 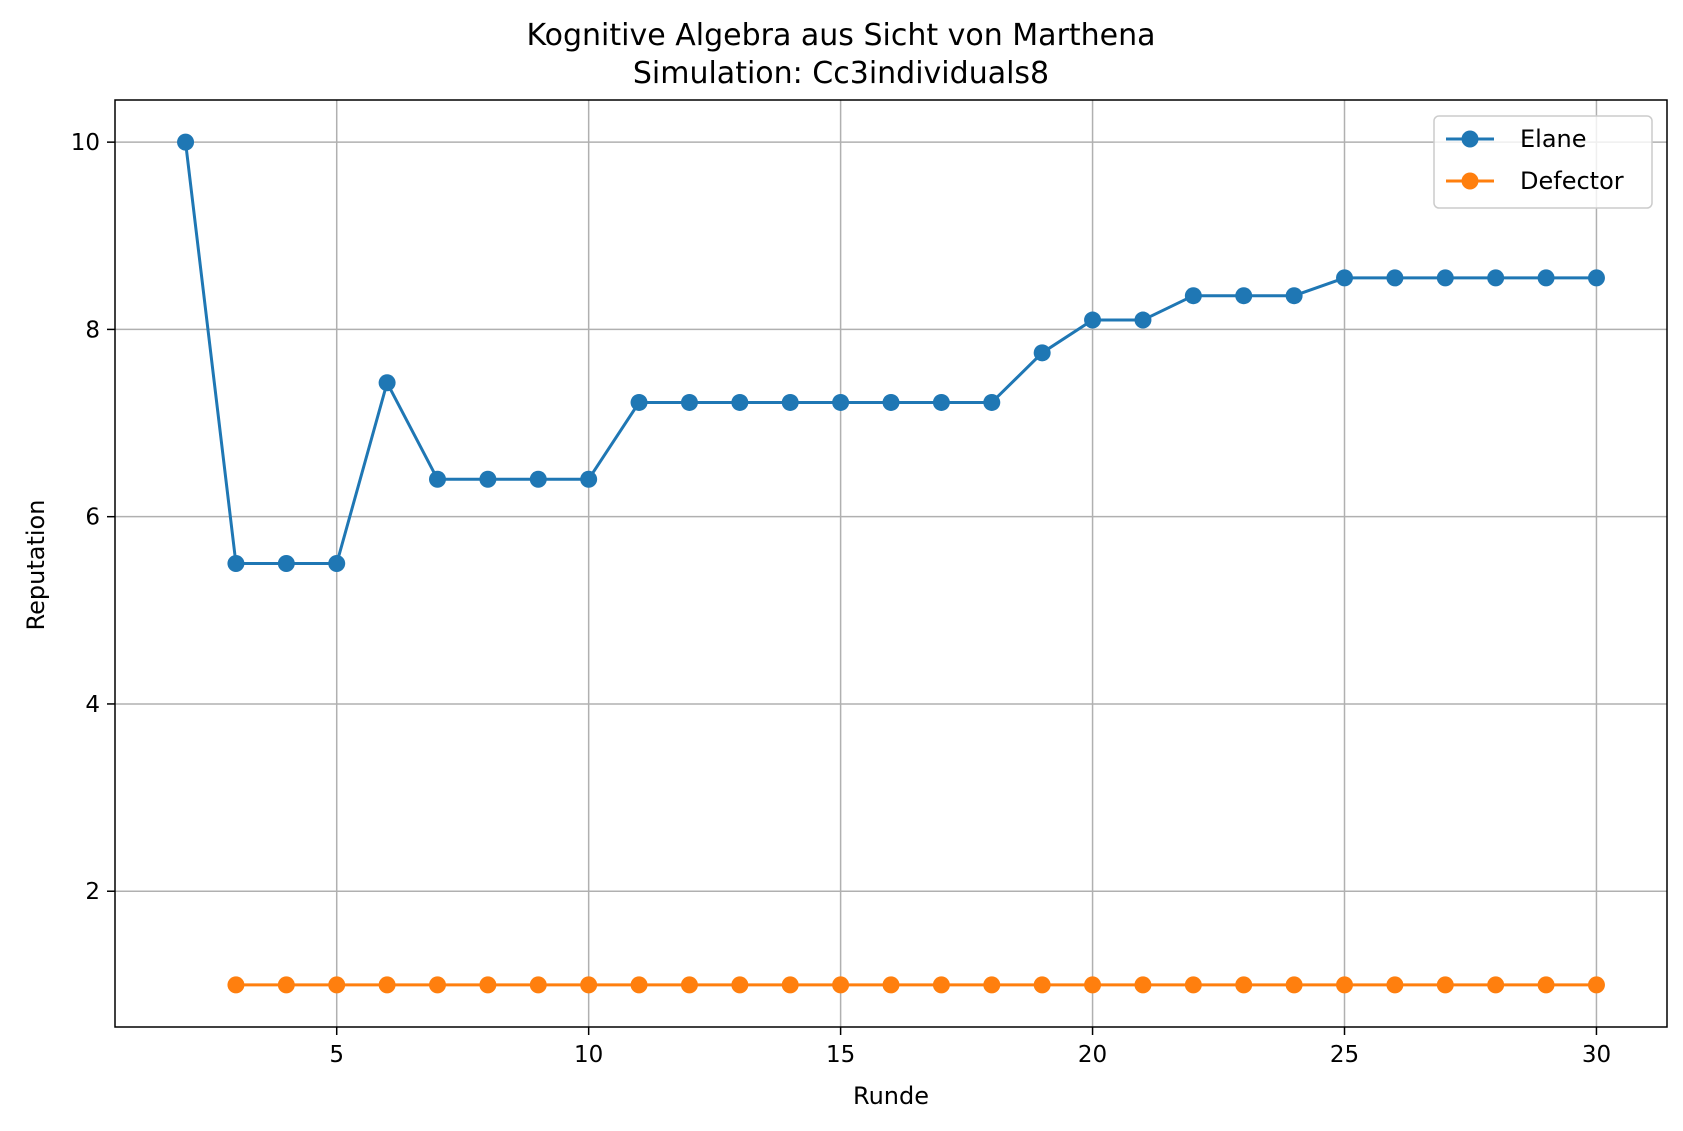 I want to click on x-tick-label: 5, so click(x=336, y=1055).